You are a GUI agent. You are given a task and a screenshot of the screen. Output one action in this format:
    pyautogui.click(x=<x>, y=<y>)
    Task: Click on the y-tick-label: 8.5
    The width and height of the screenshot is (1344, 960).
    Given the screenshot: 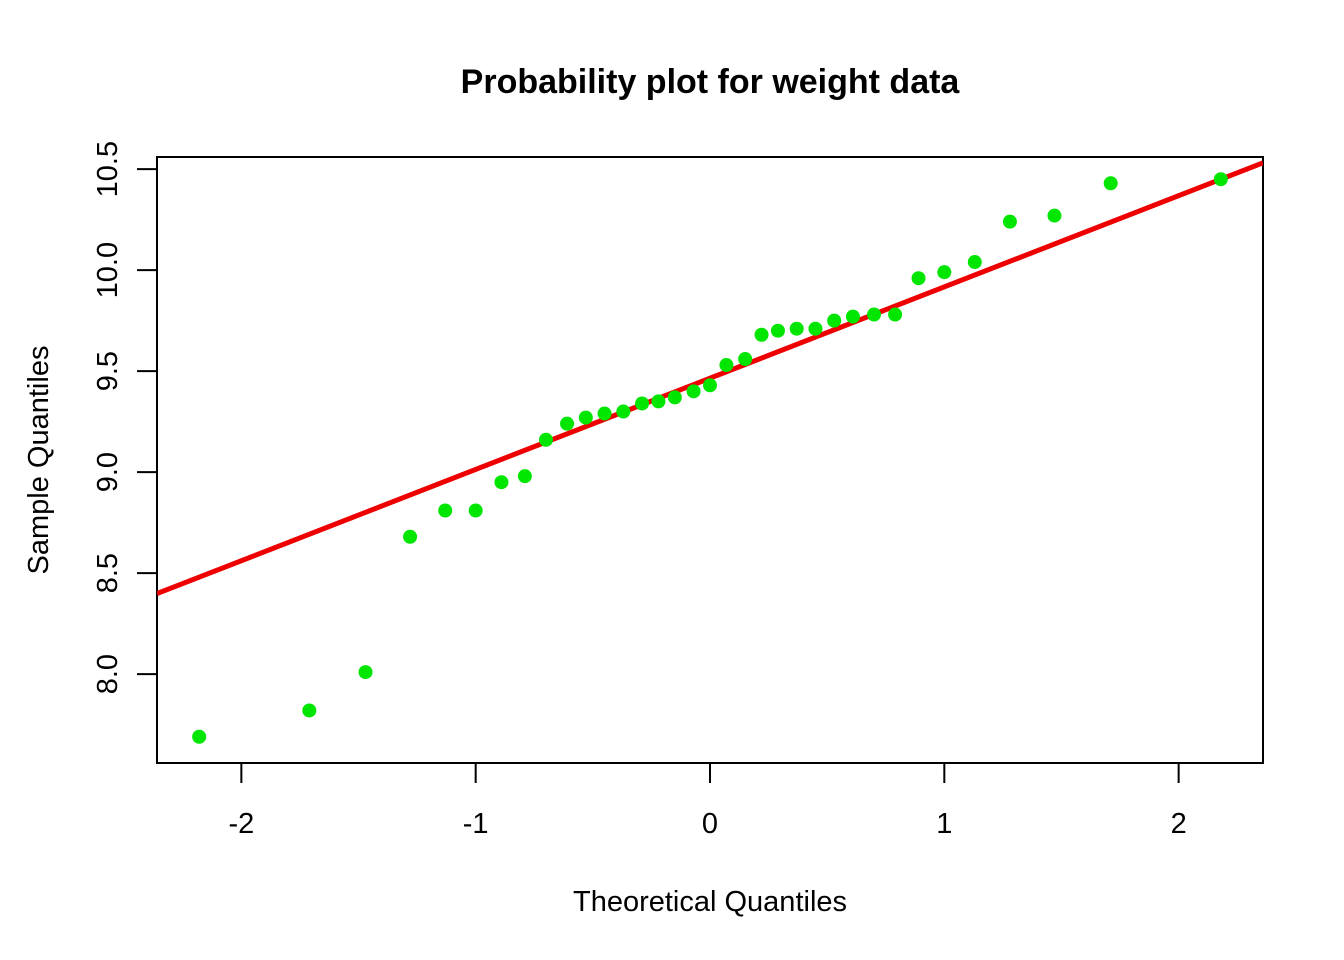 What is the action you would take?
    pyautogui.click(x=108, y=573)
    